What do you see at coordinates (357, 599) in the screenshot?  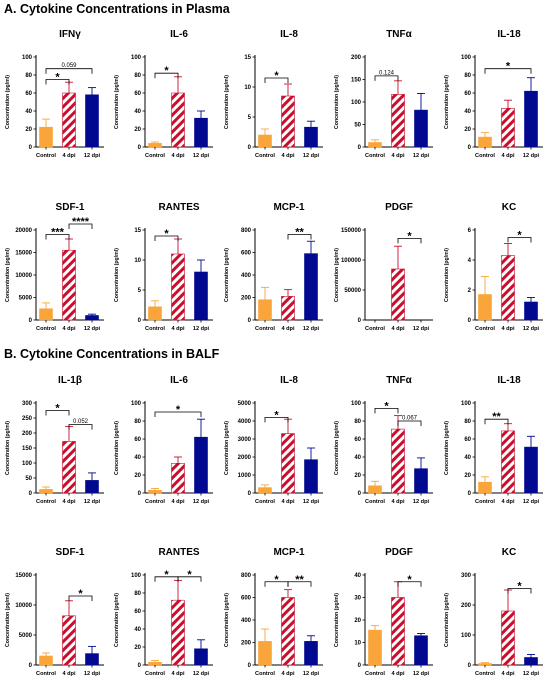 I see `y-tick-label: 30` at bounding box center [357, 599].